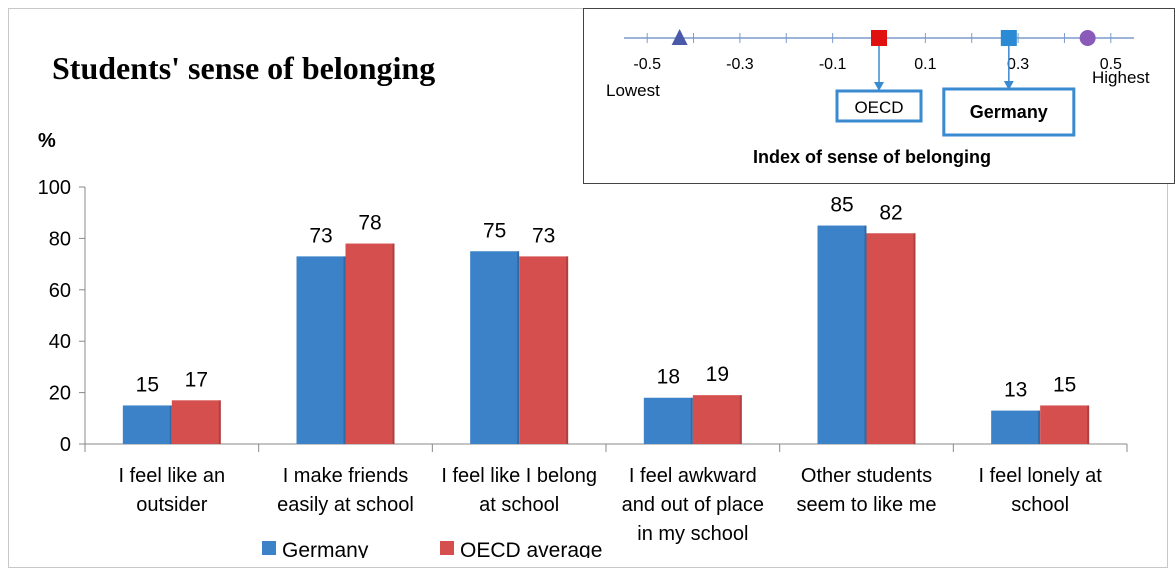  I want to click on germany-value-label: 15, so click(147, 384).